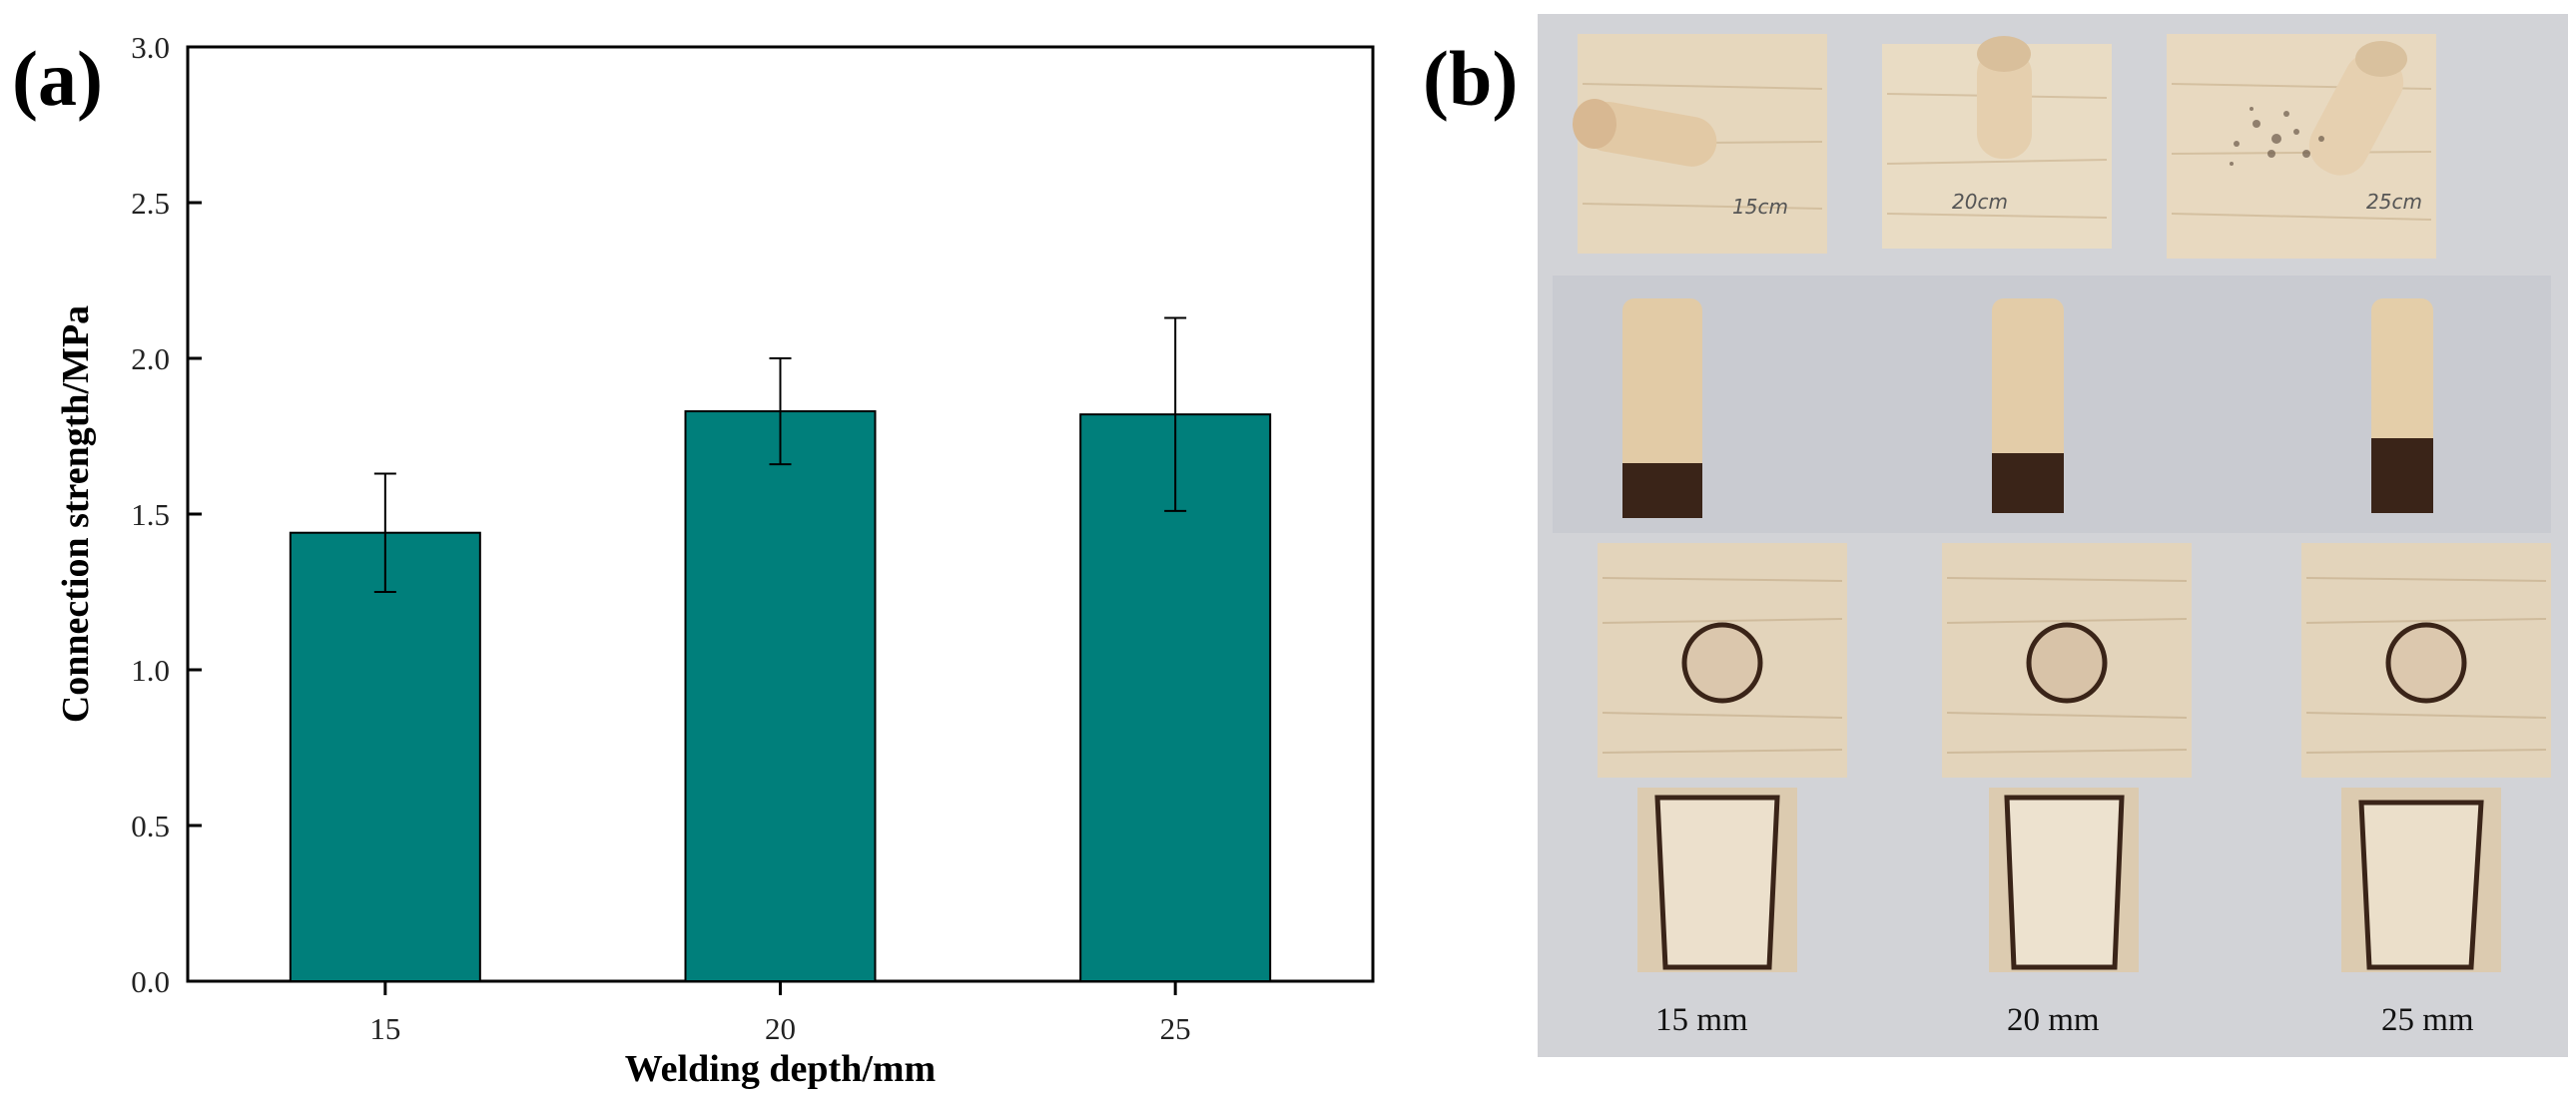 This screenshot has height=1103, width=2576. What do you see at coordinates (150, 48) in the screenshot?
I see `y-tick-label: 3.0` at bounding box center [150, 48].